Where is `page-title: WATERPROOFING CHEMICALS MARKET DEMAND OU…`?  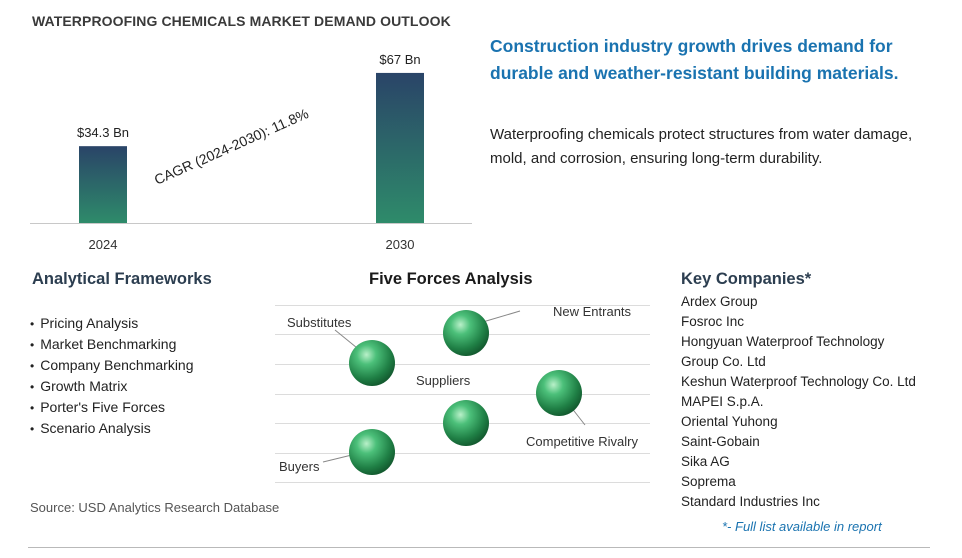 page-title: WATERPROOFING CHEMICALS MARKET DEMAND OU… is located at coordinates (241, 21).